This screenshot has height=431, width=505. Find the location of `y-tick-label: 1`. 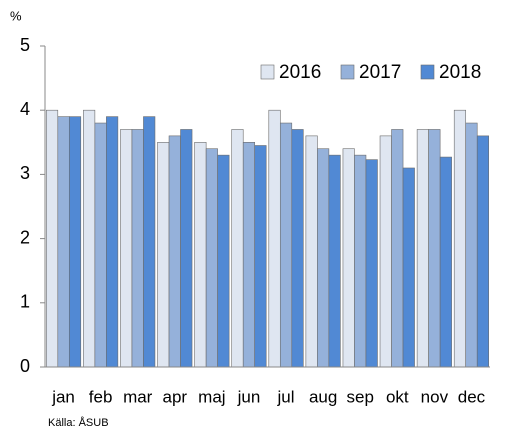

y-tick-label: 1 is located at coordinates (25, 302).